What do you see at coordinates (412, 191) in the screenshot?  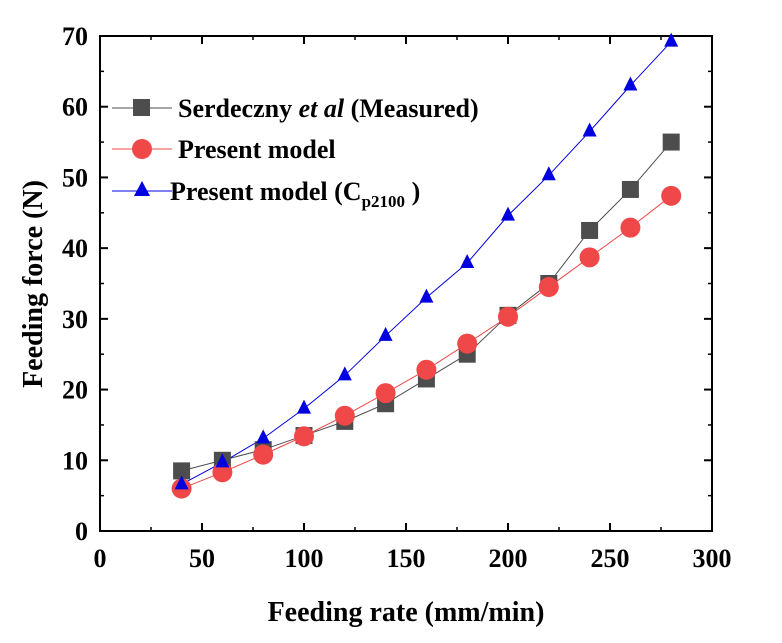 I see `legend-cp-close: )` at bounding box center [412, 191].